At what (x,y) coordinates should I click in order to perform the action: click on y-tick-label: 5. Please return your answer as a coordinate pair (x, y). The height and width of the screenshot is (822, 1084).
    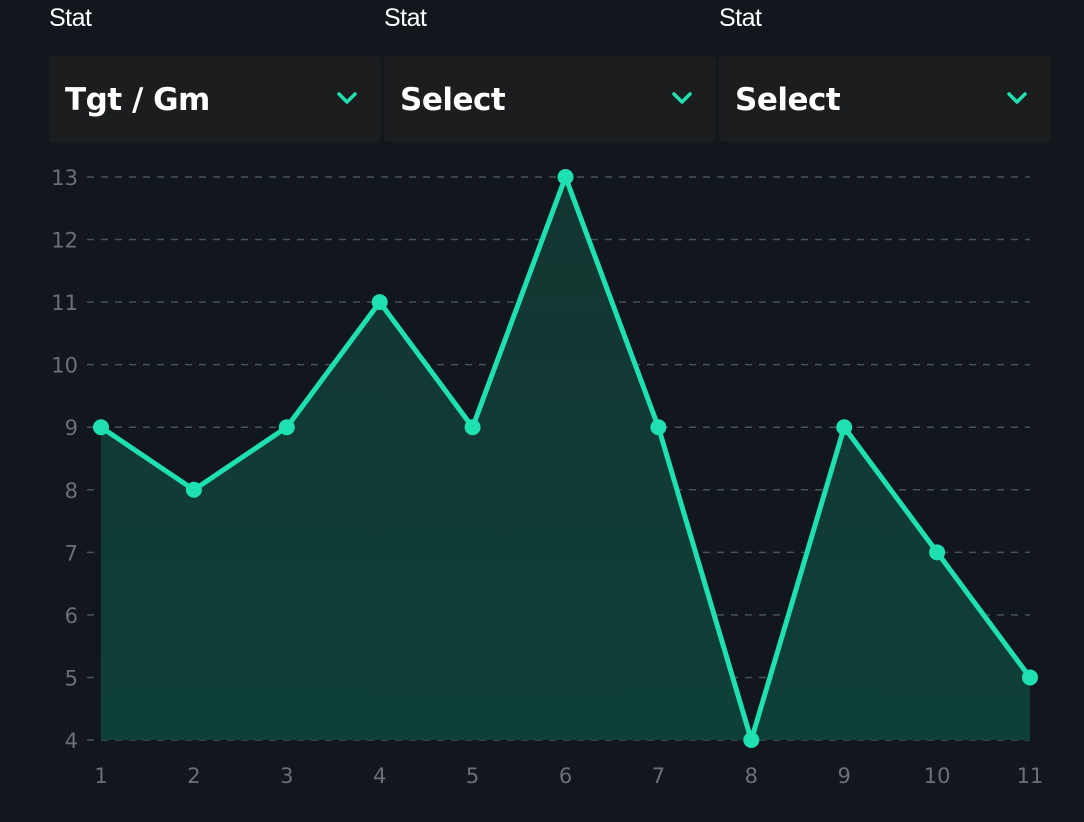
    Looking at the image, I should click on (71, 678).